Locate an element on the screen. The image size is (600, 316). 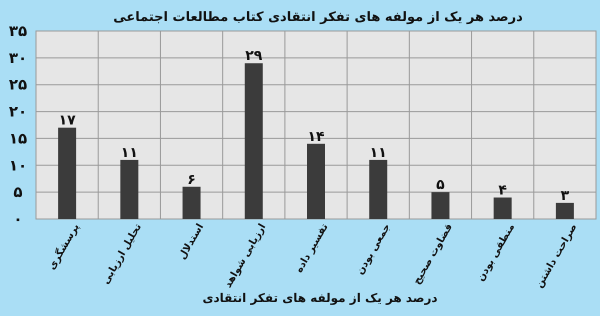
data-label: ۱۷ is located at coordinates (67, 120).